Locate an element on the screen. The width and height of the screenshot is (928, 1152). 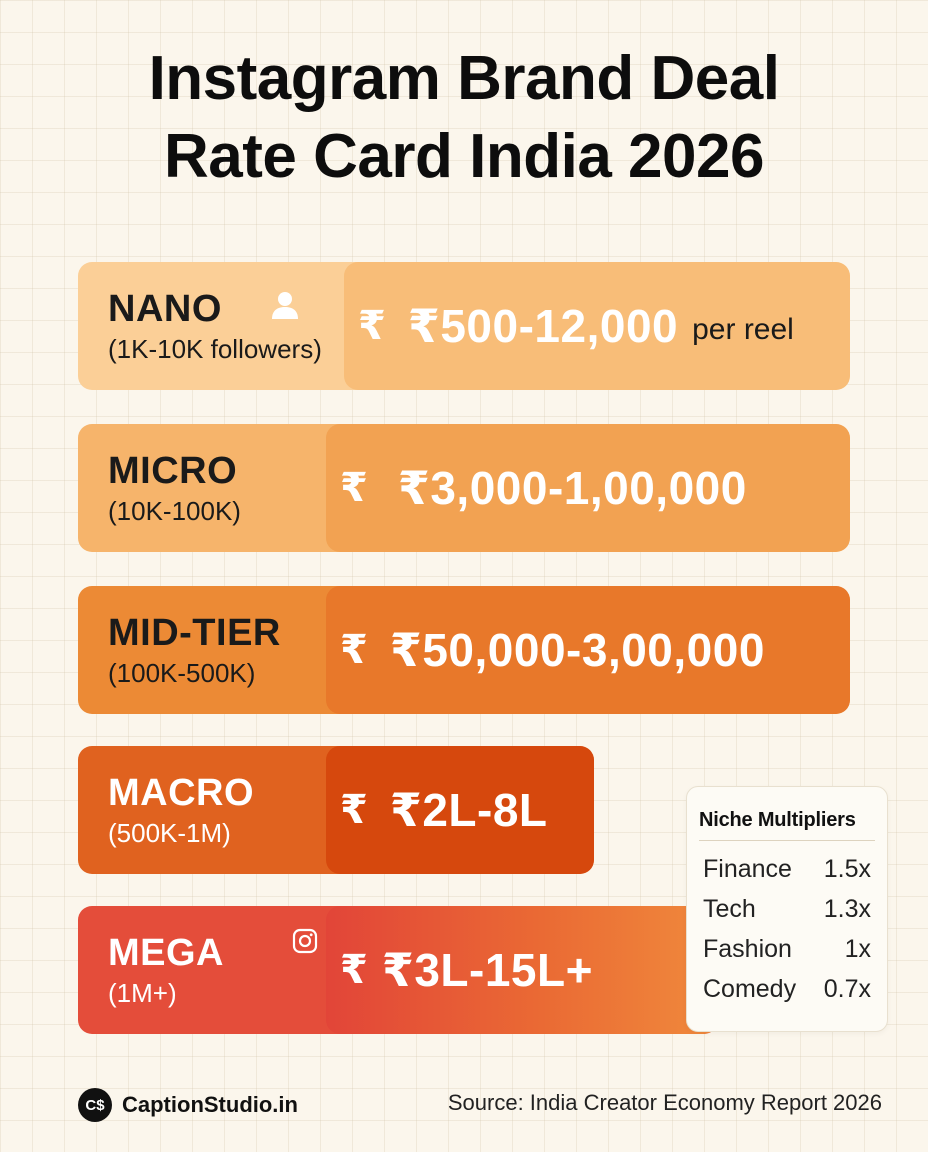
price-unit: per reel is located at coordinates (743, 329).